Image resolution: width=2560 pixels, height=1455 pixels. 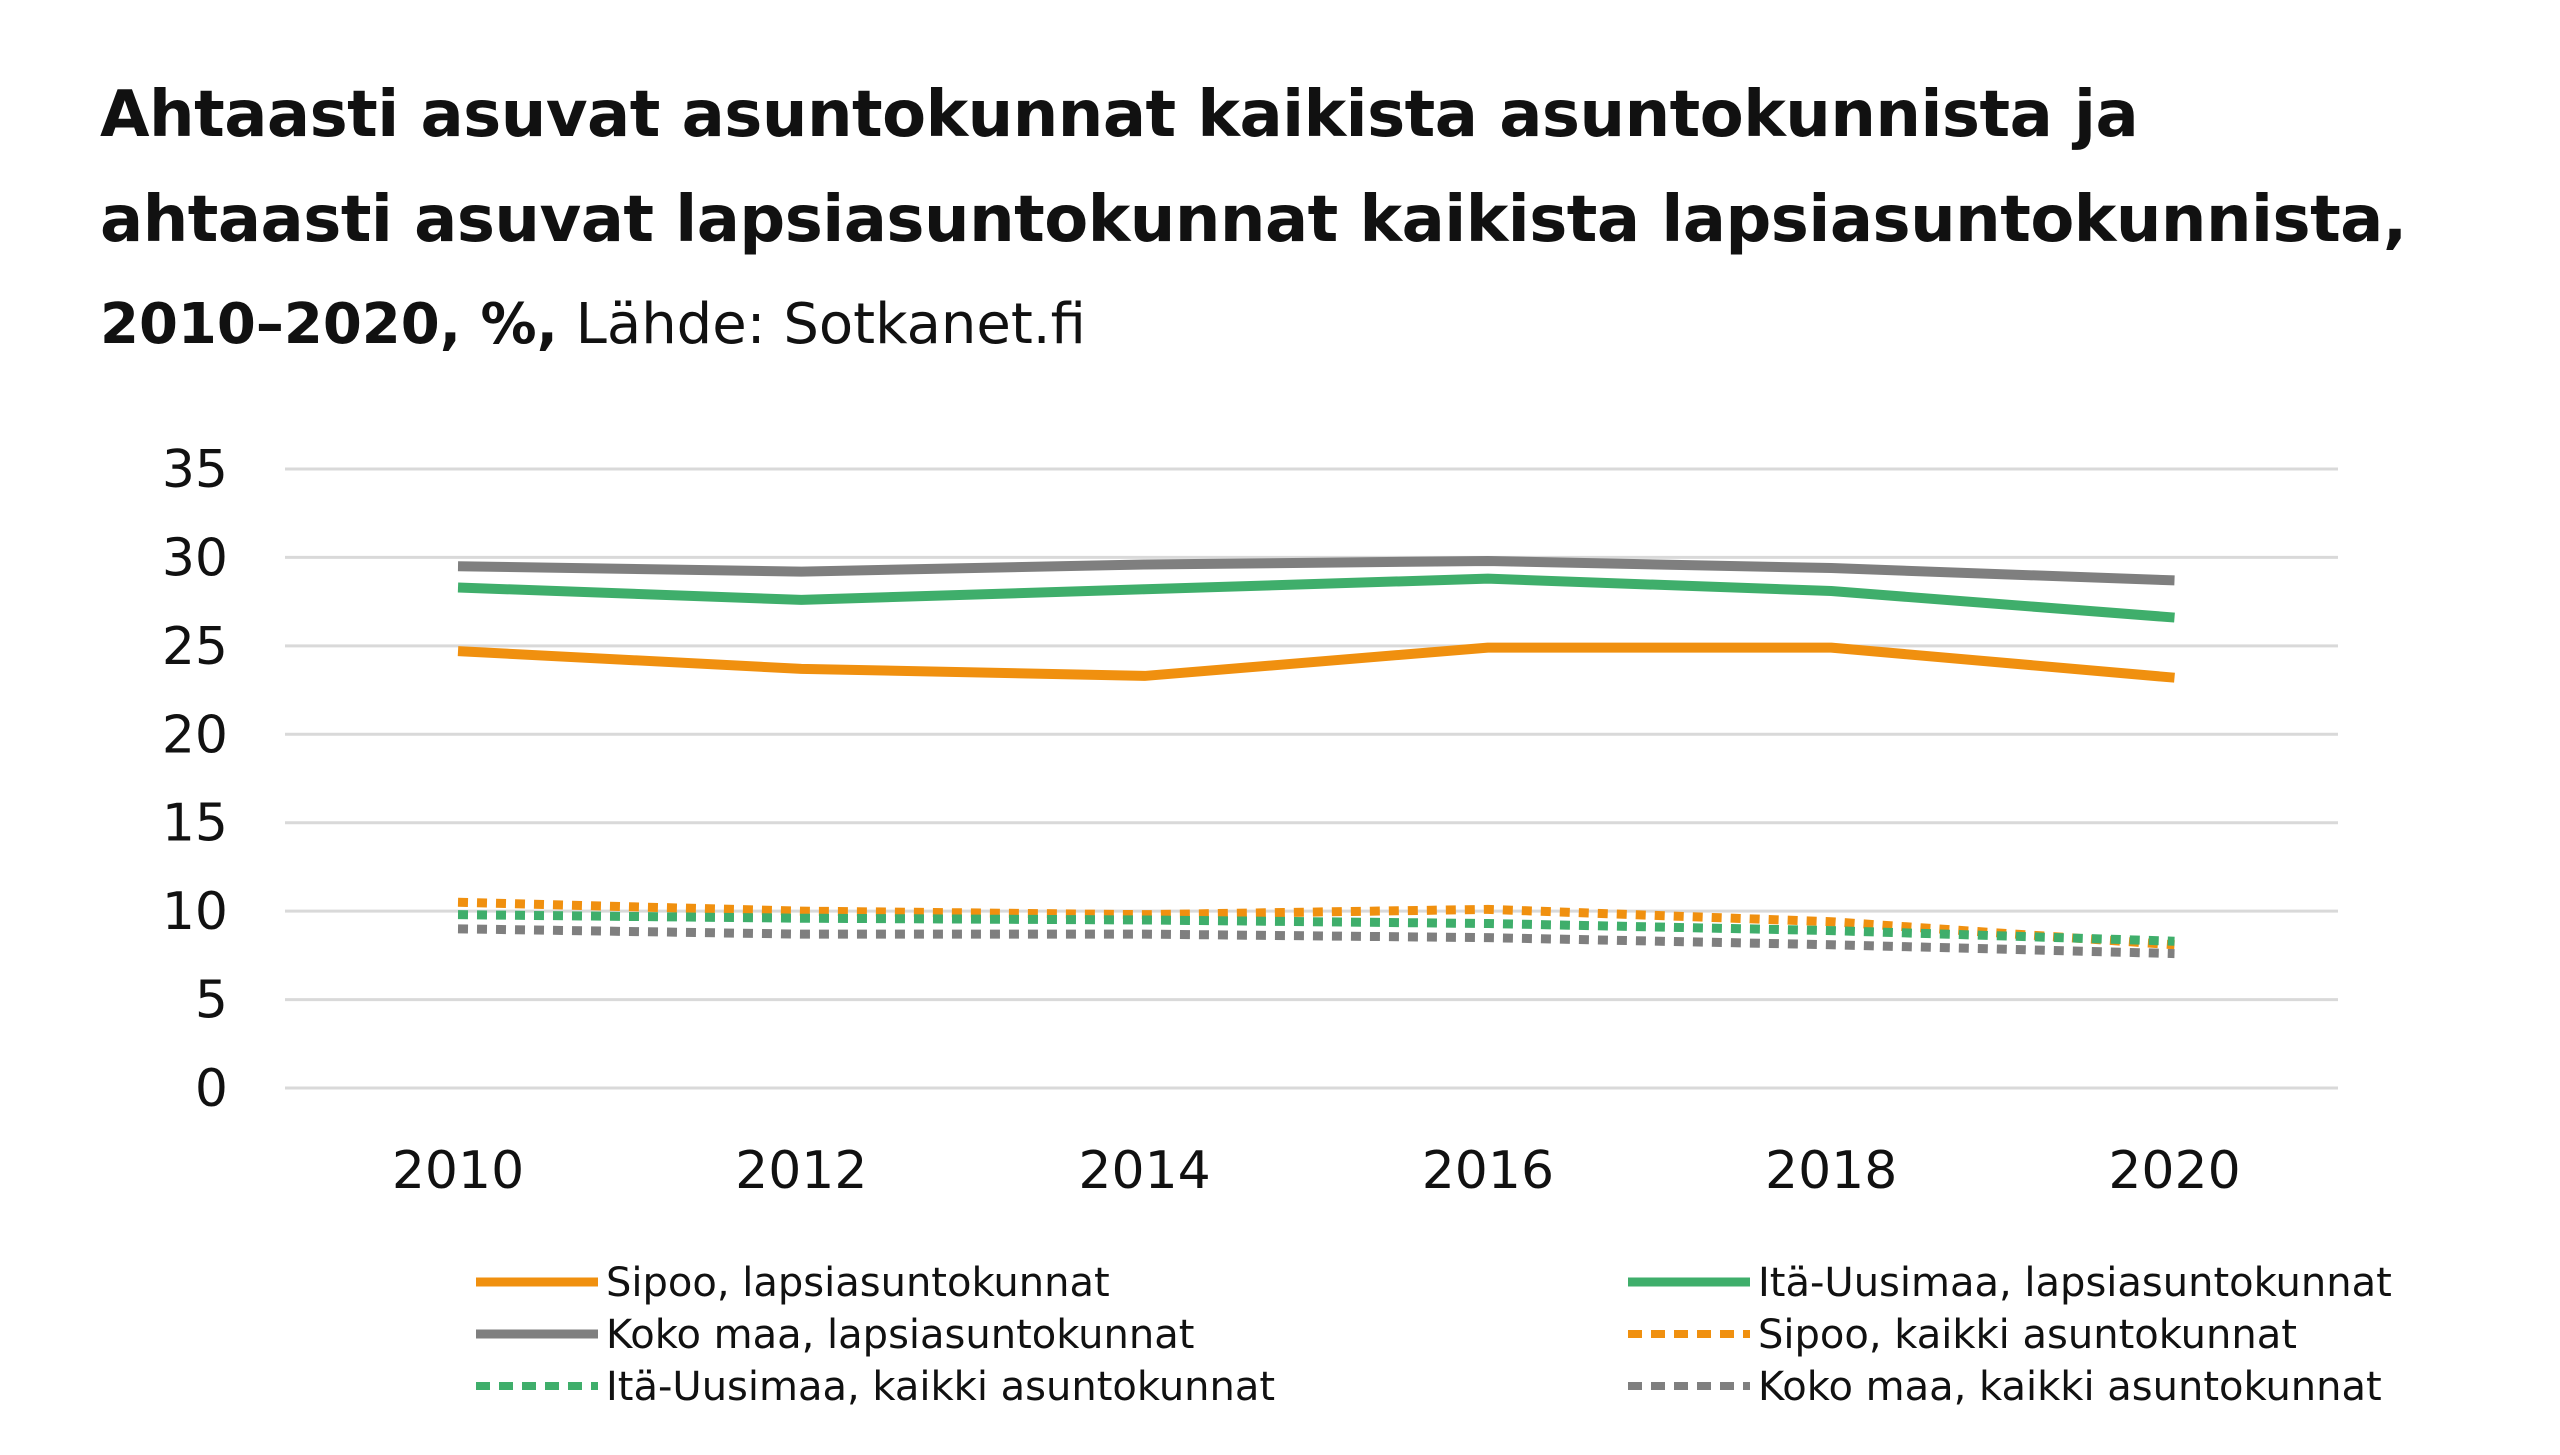 I want to click on legend-label: Itä-Uusimaa, lapsiasuntokunnat, so click(x=2075, y=1283).